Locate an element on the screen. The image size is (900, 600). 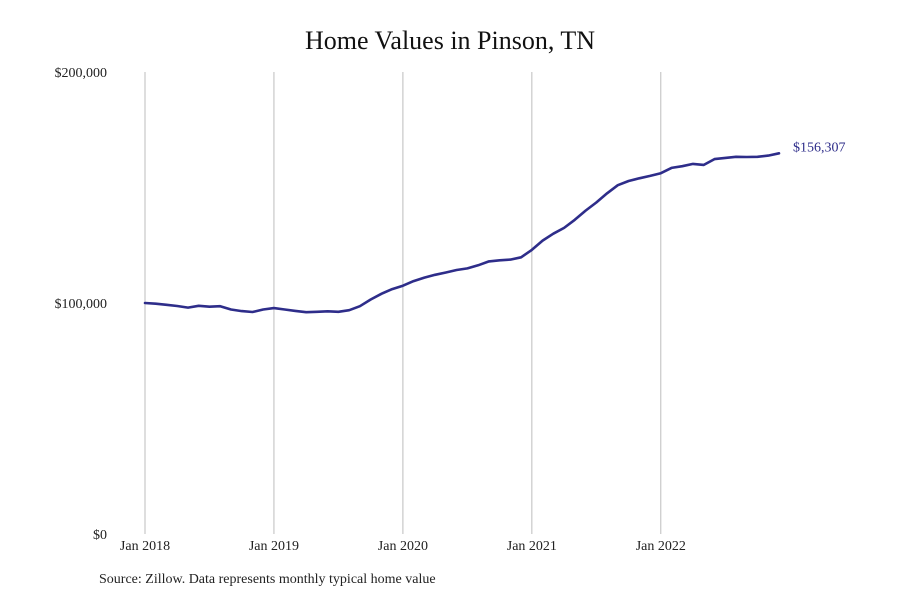
end-value-label: $156,307 is located at coordinates (819, 147).